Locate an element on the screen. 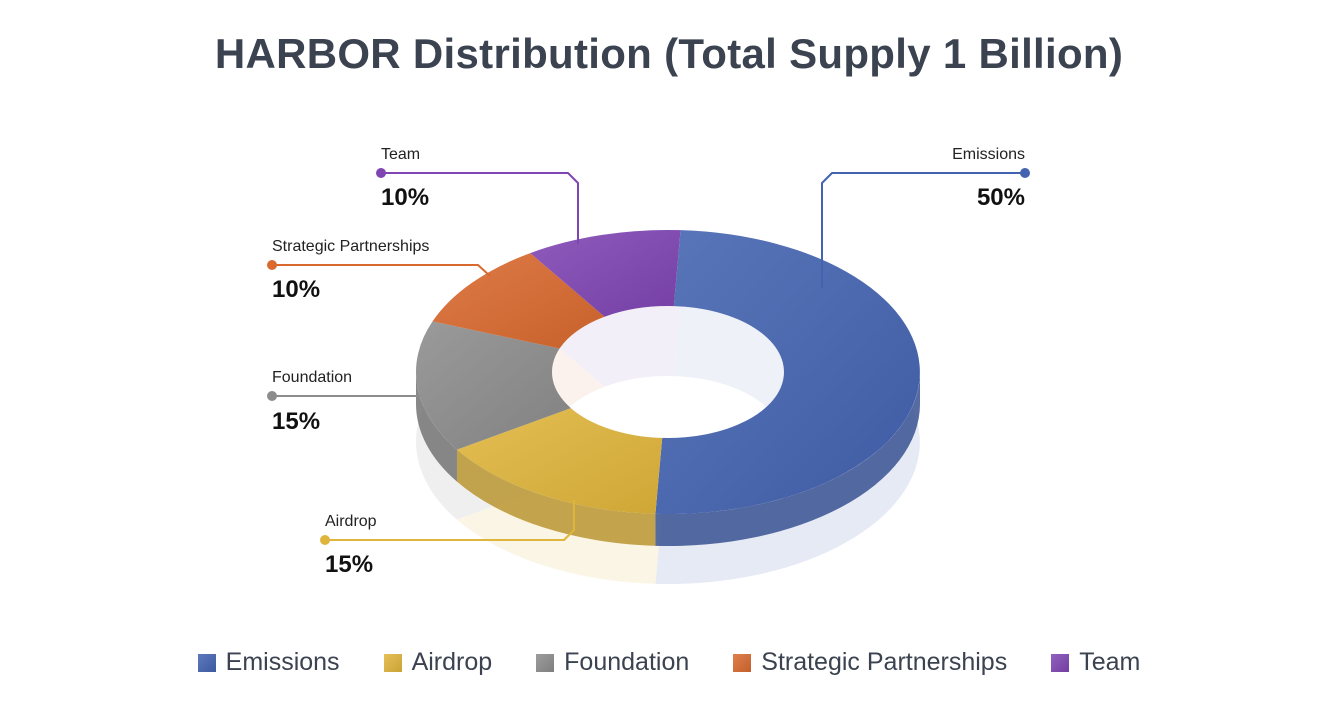  callout-label-foundation: Foundation is located at coordinates (312, 377).